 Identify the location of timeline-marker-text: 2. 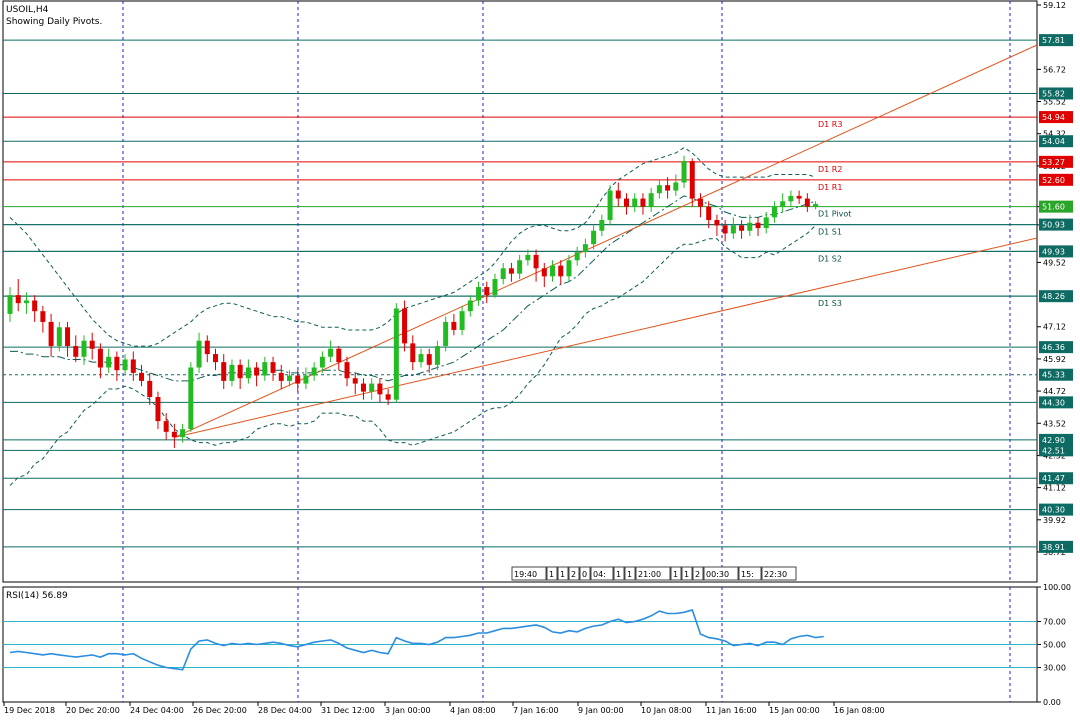
(573, 574).